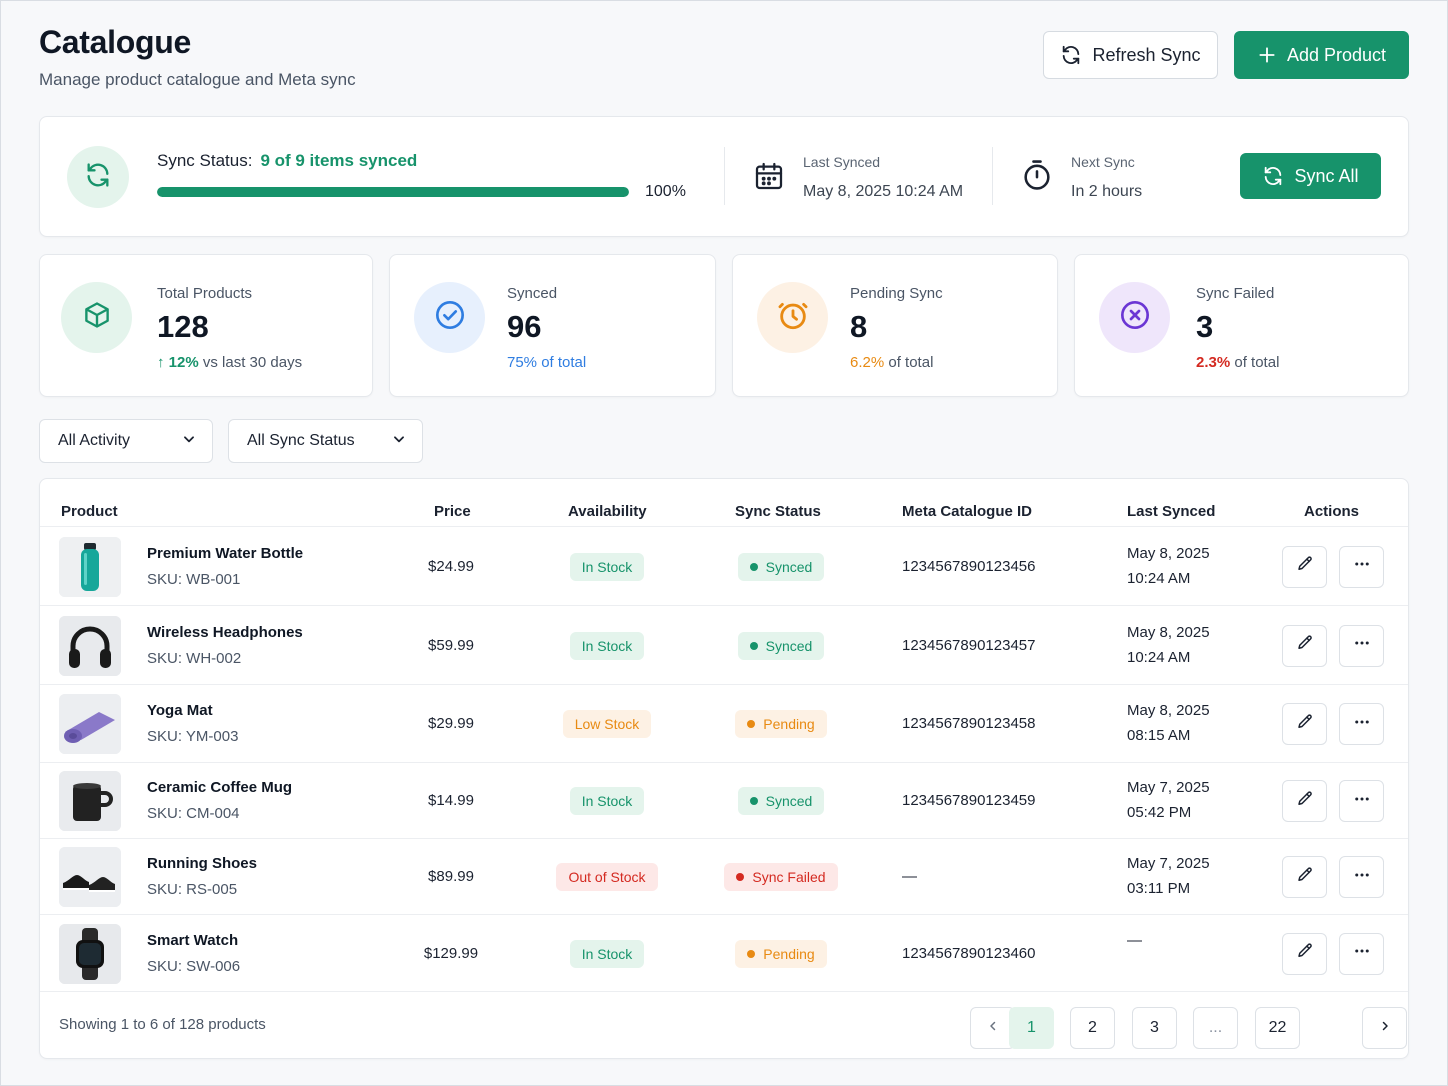 Image resolution: width=1448 pixels, height=1086 pixels. I want to click on column-header-meta-catalogue-id: Meta Catalogue ID, so click(967, 511).